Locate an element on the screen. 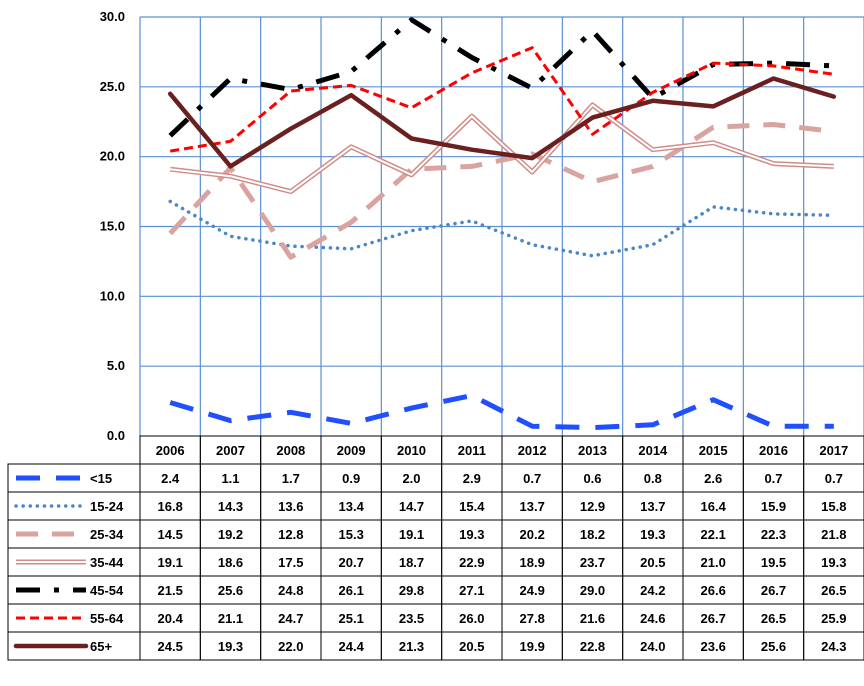 The image size is (864, 686). data-label: 24.8 is located at coordinates (290, 590).